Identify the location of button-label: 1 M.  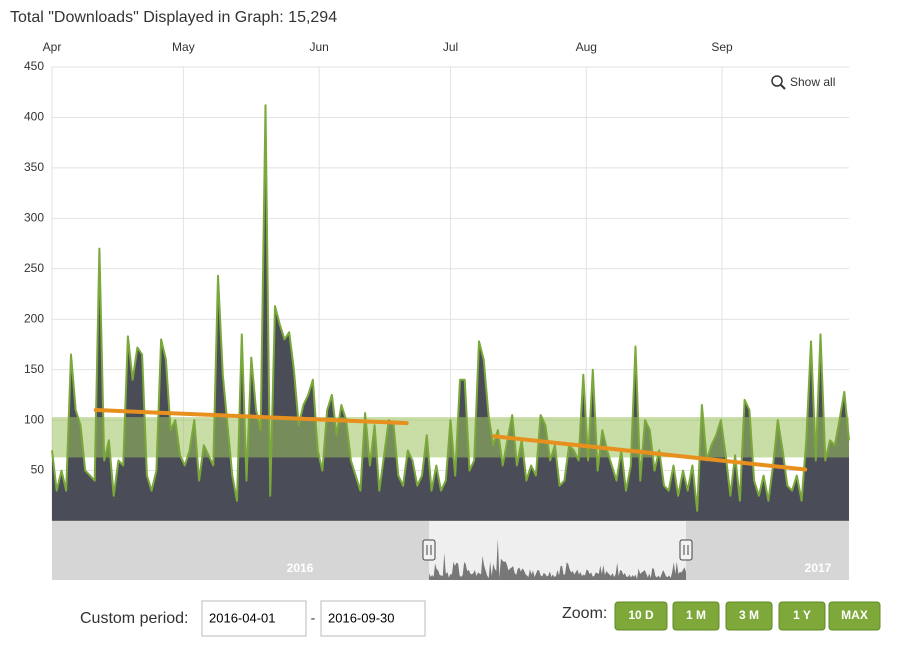
(696, 615).